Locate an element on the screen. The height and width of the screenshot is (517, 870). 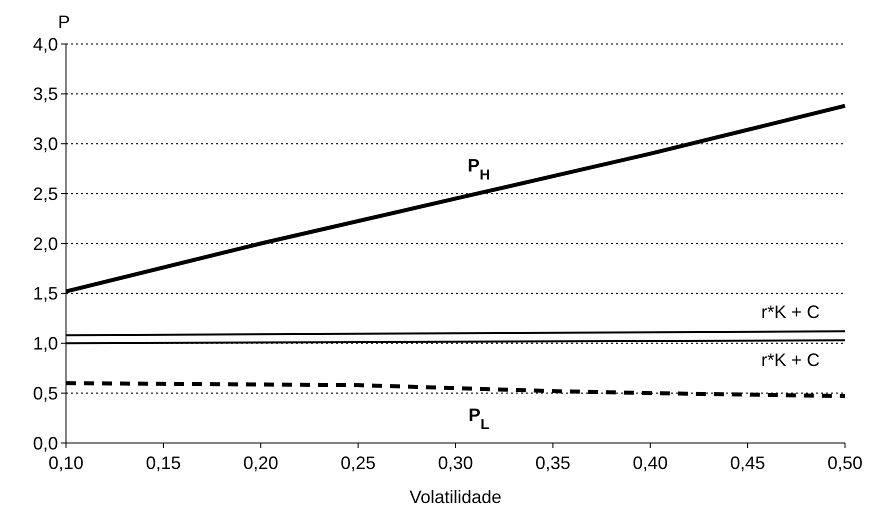
x-tick-label: 0,30 is located at coordinates (456, 463).